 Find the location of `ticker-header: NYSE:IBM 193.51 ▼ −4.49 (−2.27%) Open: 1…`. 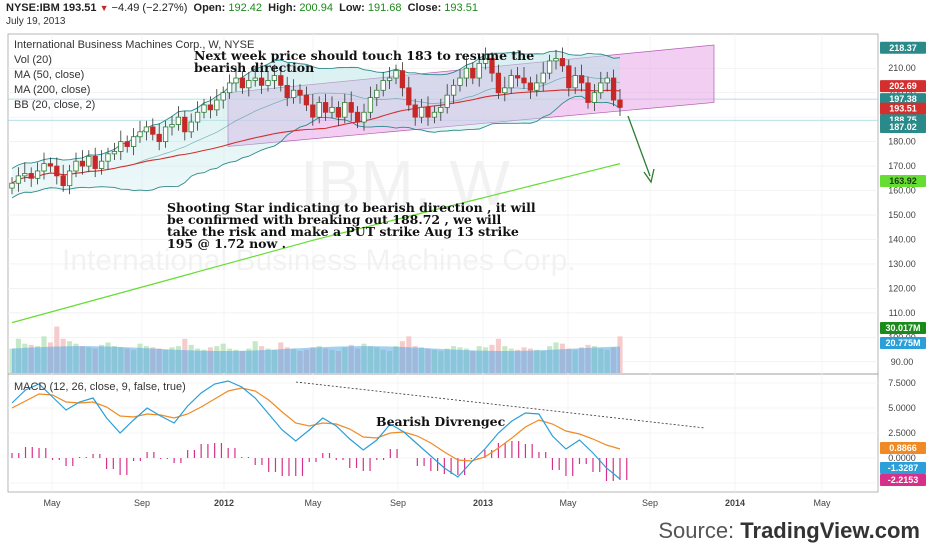

ticker-header: NYSE:IBM 193.51 ▼ −4.49 (−2.27%) Open: 1… is located at coordinates (242, 8).